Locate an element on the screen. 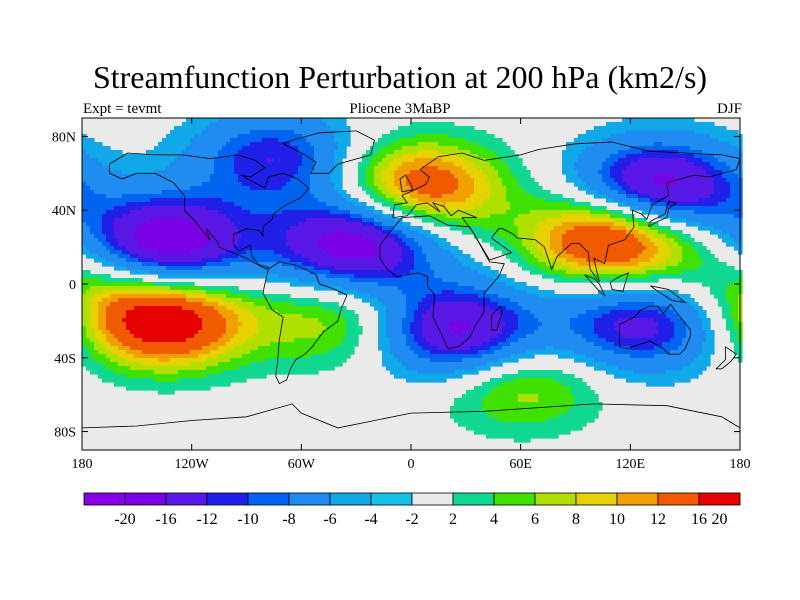 The width and height of the screenshot is (800, 600). colorbar-label: -20 is located at coordinates (124, 519).